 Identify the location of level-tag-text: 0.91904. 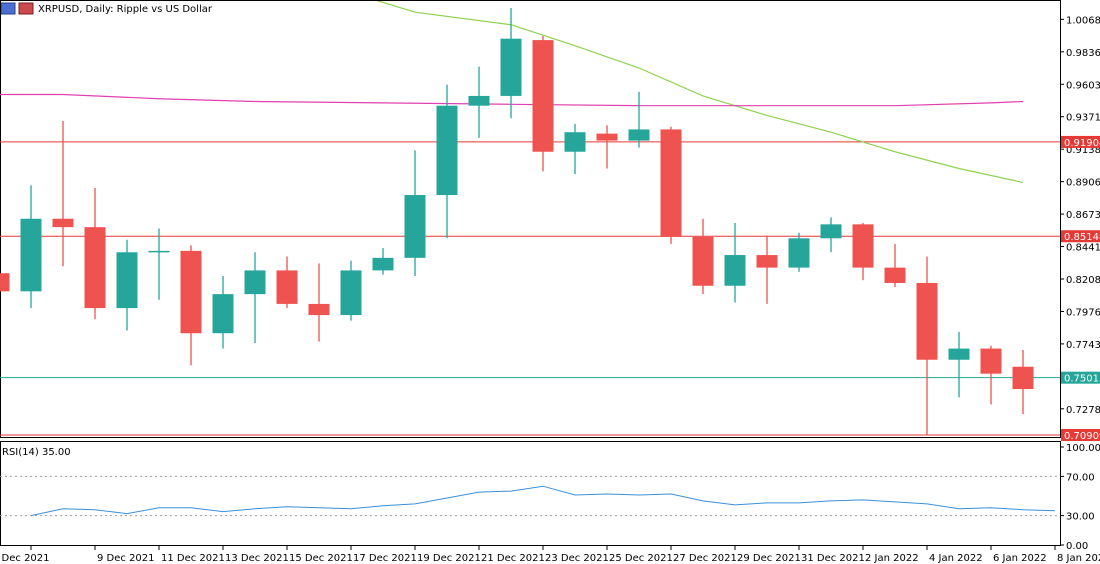
(1082, 143).